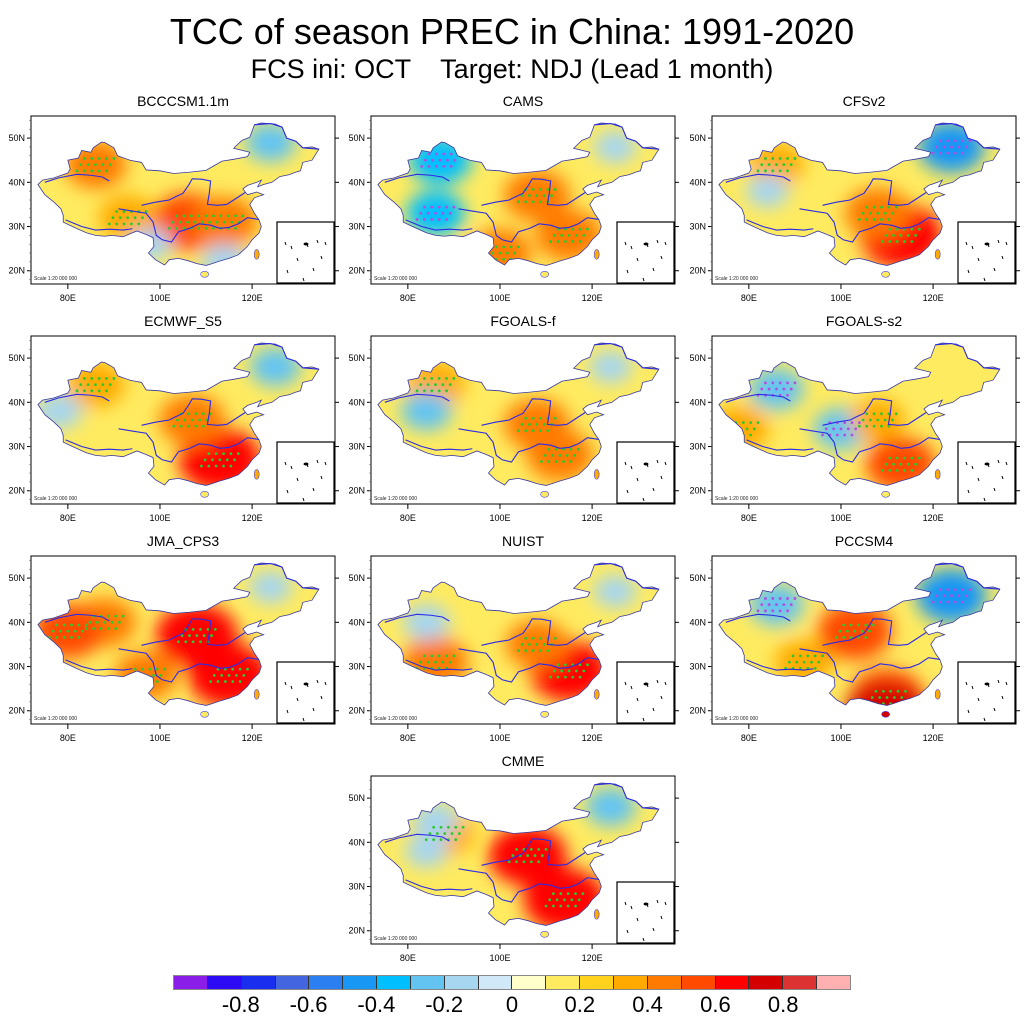 The width and height of the screenshot is (1024, 1024). I want to click on y-tick-label: 30N, so click(356, 887).